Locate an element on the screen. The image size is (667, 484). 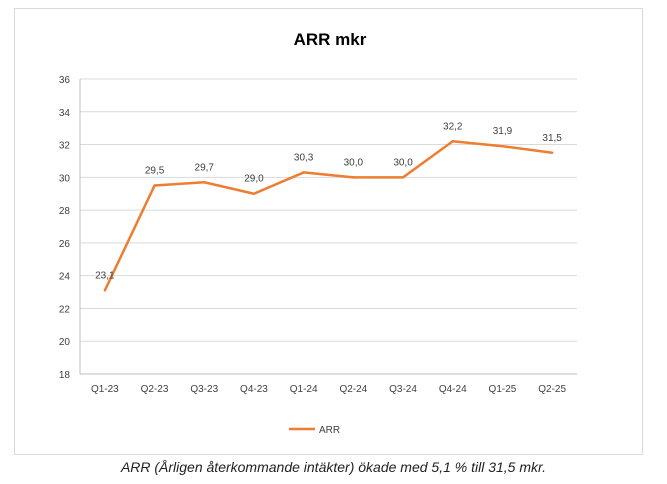
x-tick-label: Q1-25 is located at coordinates (503, 389).